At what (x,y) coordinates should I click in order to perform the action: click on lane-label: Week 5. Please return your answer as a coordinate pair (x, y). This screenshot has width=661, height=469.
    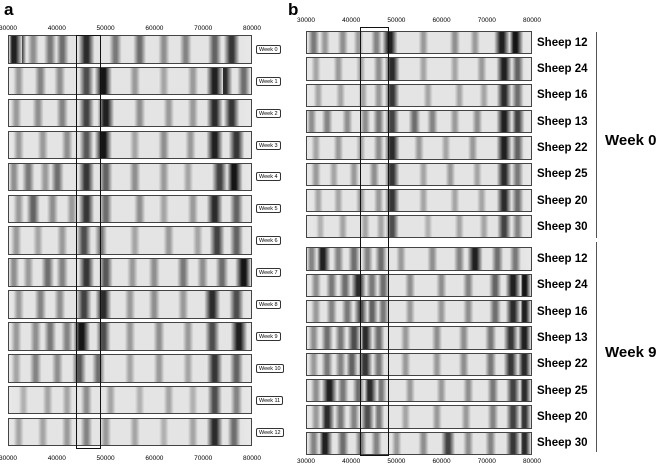
    Looking at the image, I should click on (268, 209).